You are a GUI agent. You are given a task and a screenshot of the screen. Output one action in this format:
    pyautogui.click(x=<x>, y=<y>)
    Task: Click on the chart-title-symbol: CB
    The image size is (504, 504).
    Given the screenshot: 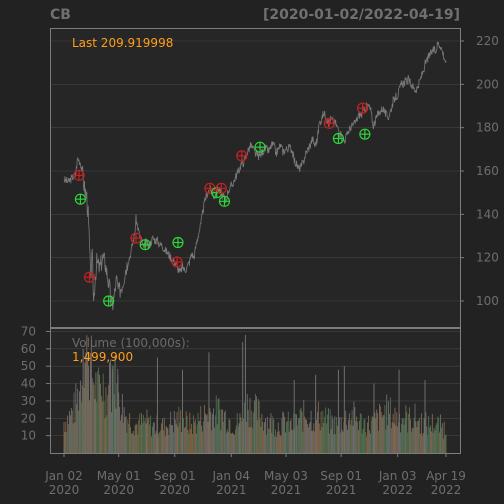 What is the action you would take?
    pyautogui.click(x=60, y=15)
    